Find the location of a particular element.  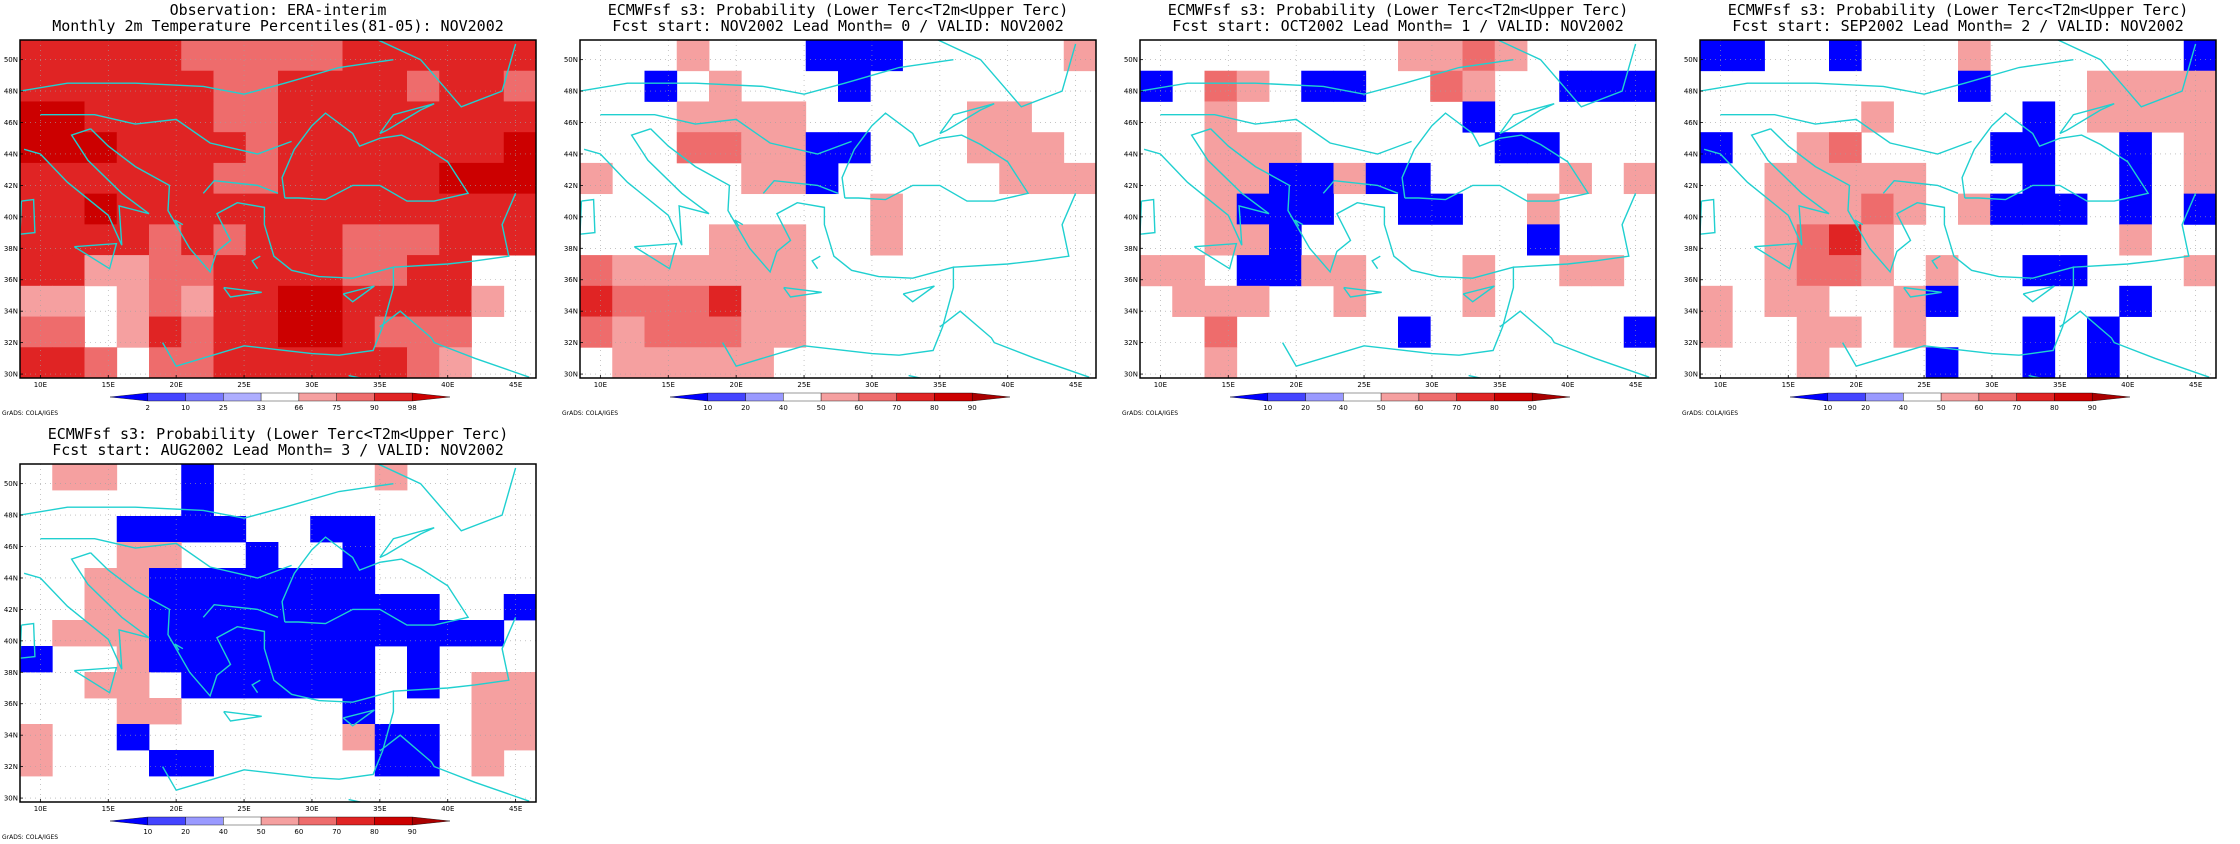

y-tick-label: 36N is located at coordinates (1691, 280).